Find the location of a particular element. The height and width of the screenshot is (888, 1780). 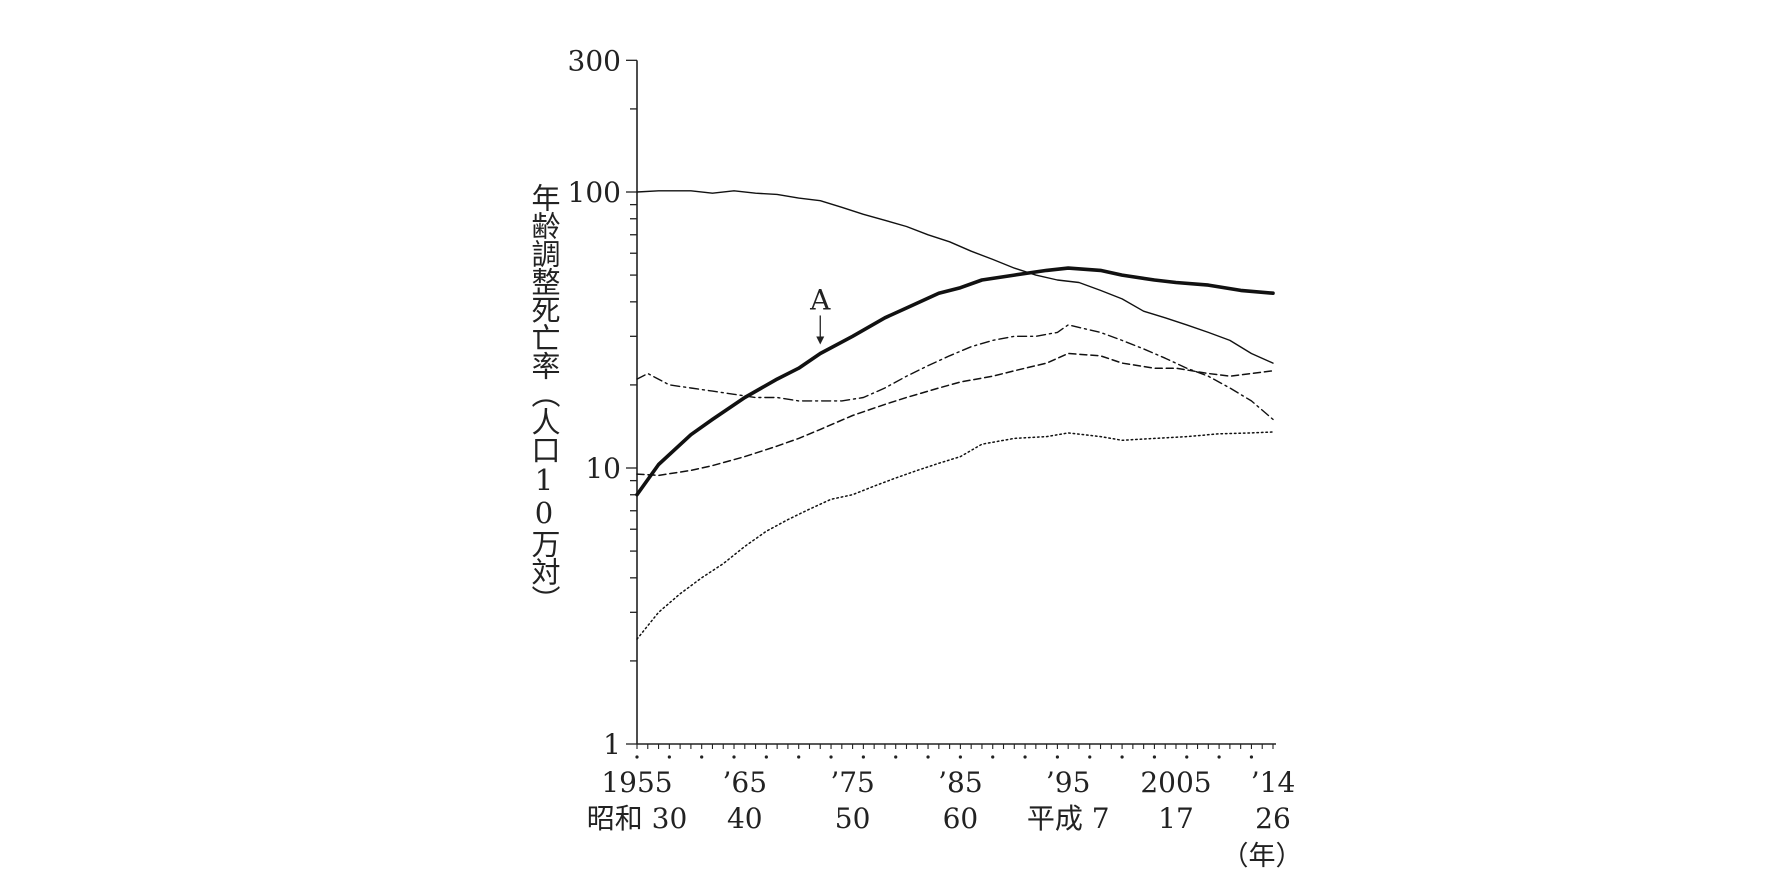

x-tick-label: ’95 is located at coordinates (1068, 782).